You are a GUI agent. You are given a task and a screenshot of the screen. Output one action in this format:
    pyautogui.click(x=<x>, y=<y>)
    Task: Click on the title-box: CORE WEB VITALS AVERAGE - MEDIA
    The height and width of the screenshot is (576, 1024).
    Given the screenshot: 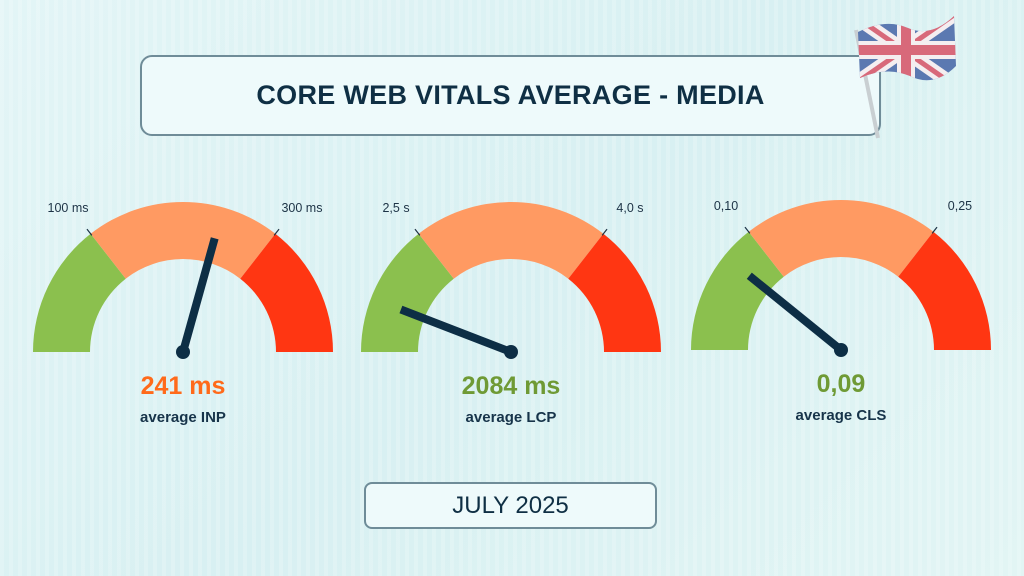 What is the action you would take?
    pyautogui.click(x=510, y=95)
    